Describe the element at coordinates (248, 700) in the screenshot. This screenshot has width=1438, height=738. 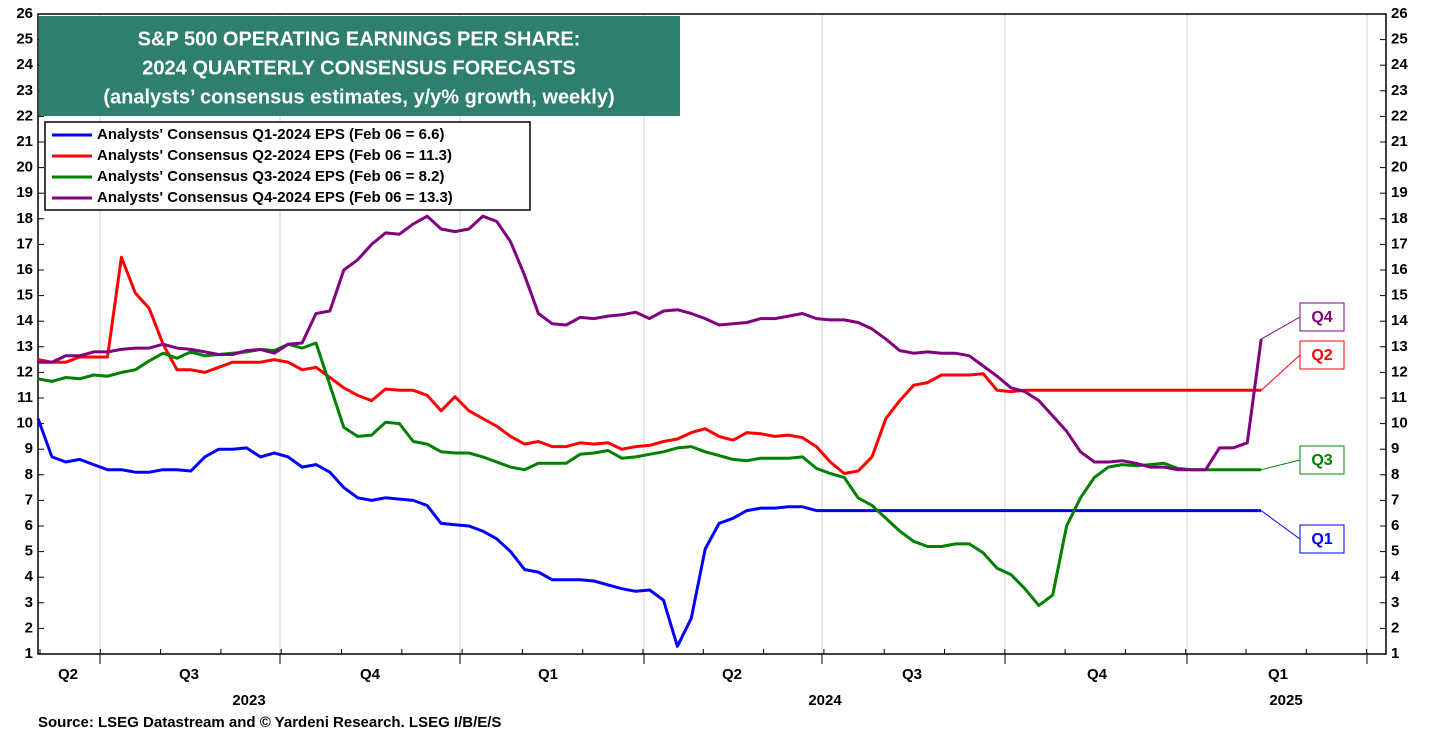
I see `year-label: 2023` at that location.